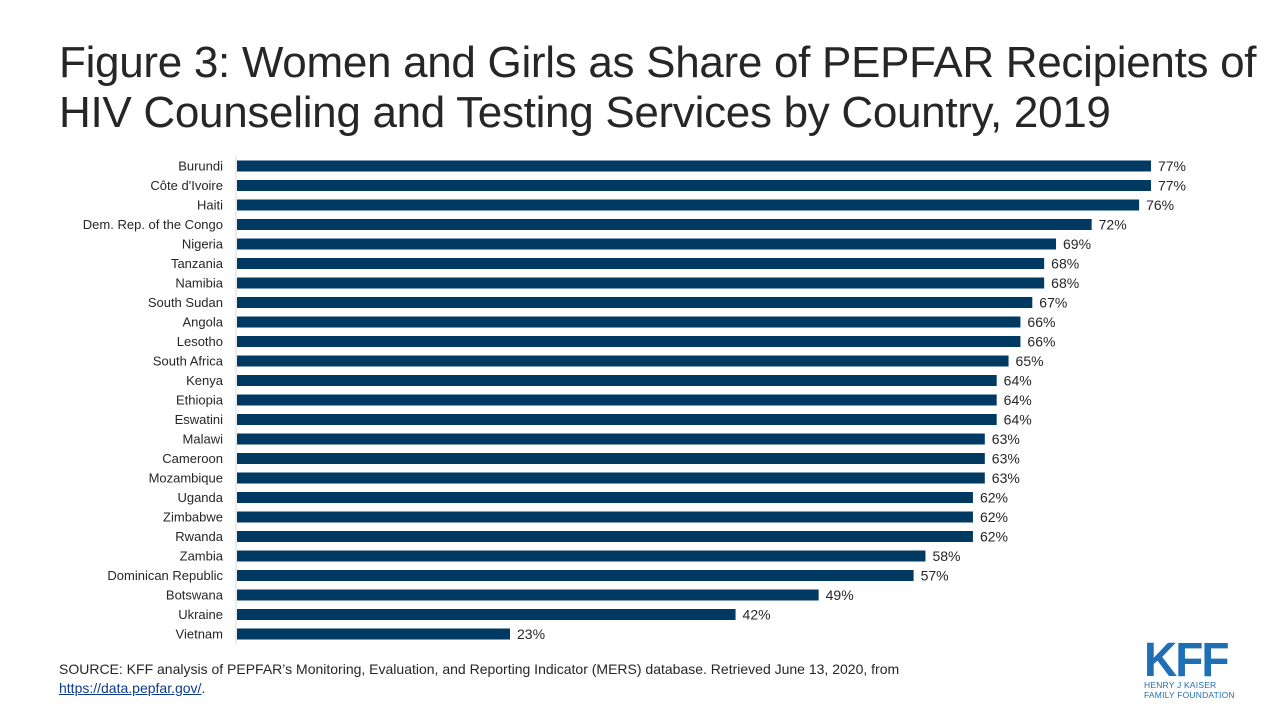 Image resolution: width=1280 pixels, height=720 pixels. I want to click on category-label: Malawi, so click(203, 439).